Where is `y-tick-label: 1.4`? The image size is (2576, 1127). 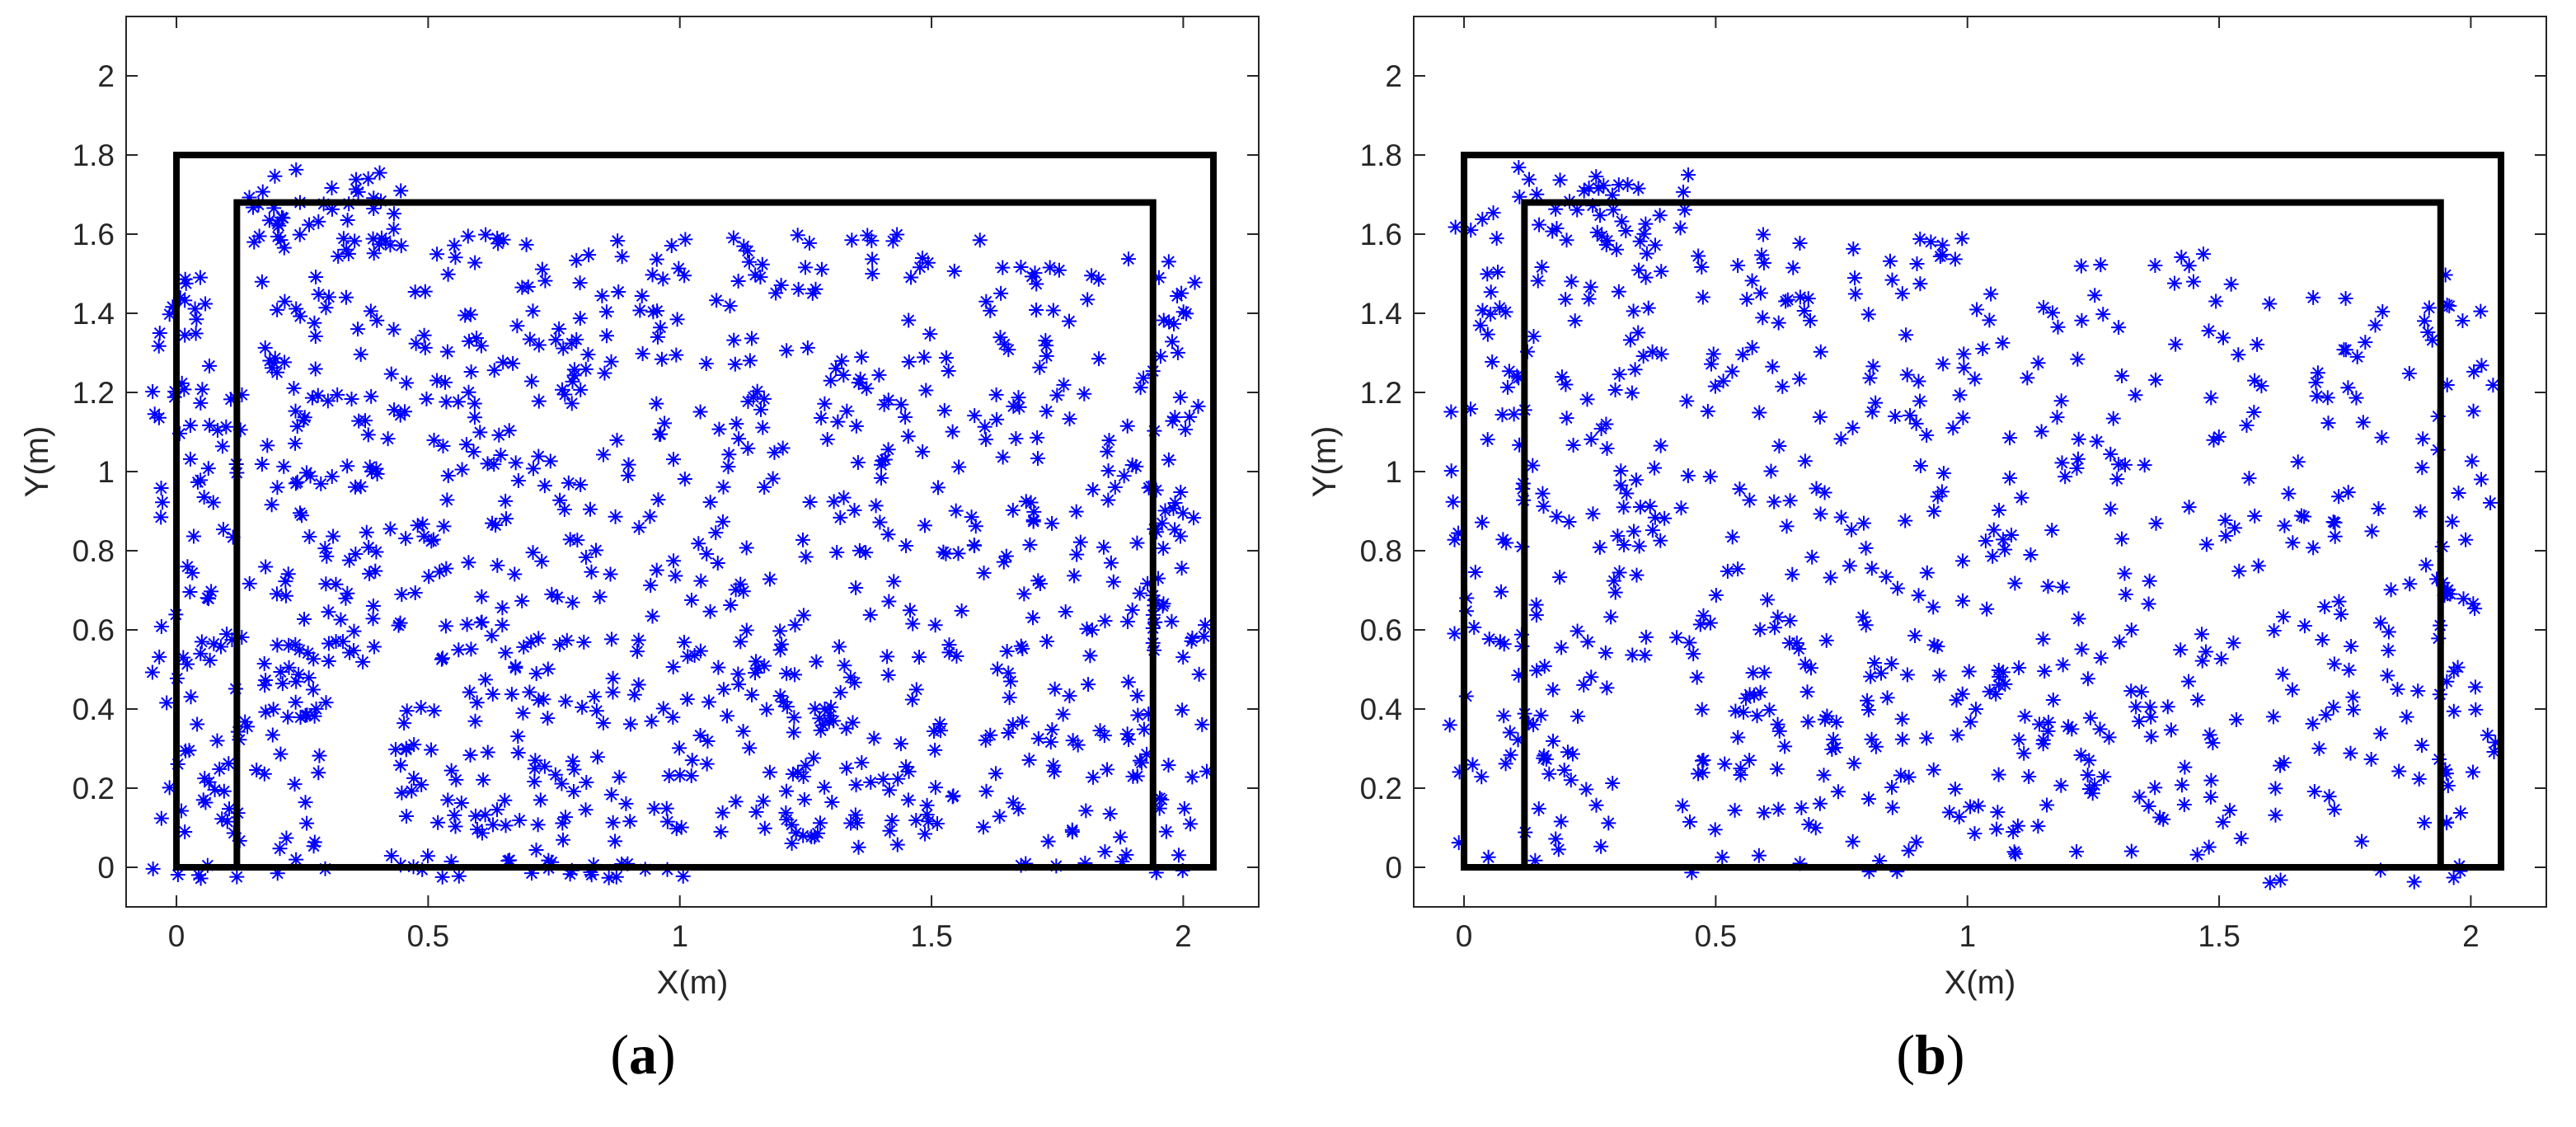
y-tick-label: 1.4 is located at coordinates (94, 314).